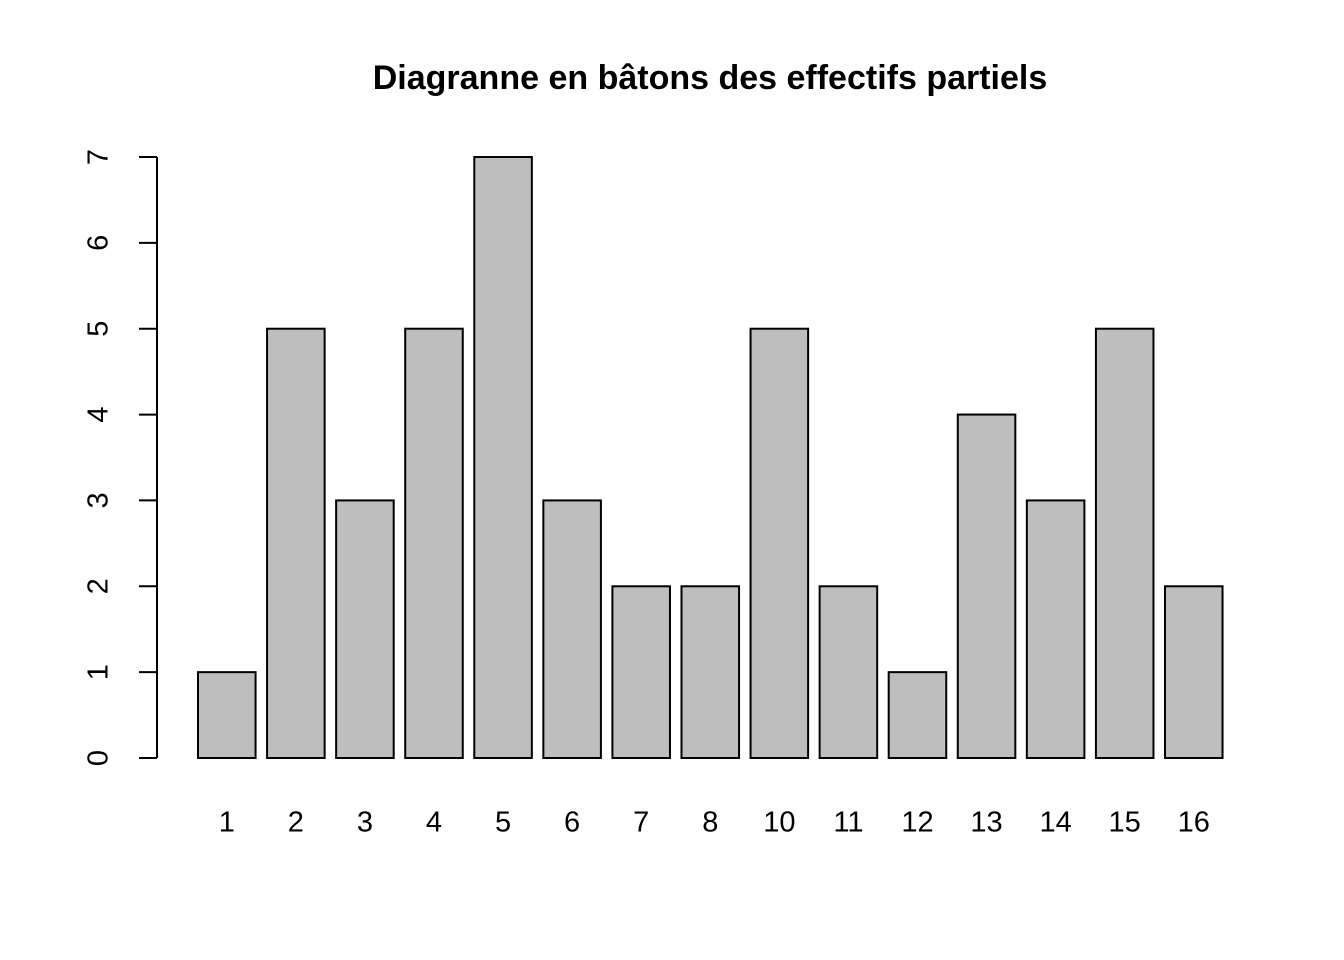 The width and height of the screenshot is (1344, 960). What do you see at coordinates (917, 823) in the screenshot?
I see `x-tick-label: 12` at bounding box center [917, 823].